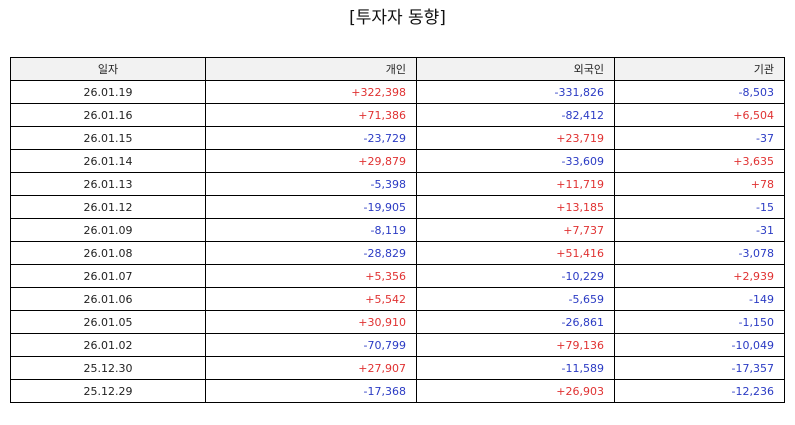 Image resolution: width=795 pixels, height=425 pixels. I want to click on table-row: 26.01.08 -28,829 +51,416 -3,078, so click(397, 253).